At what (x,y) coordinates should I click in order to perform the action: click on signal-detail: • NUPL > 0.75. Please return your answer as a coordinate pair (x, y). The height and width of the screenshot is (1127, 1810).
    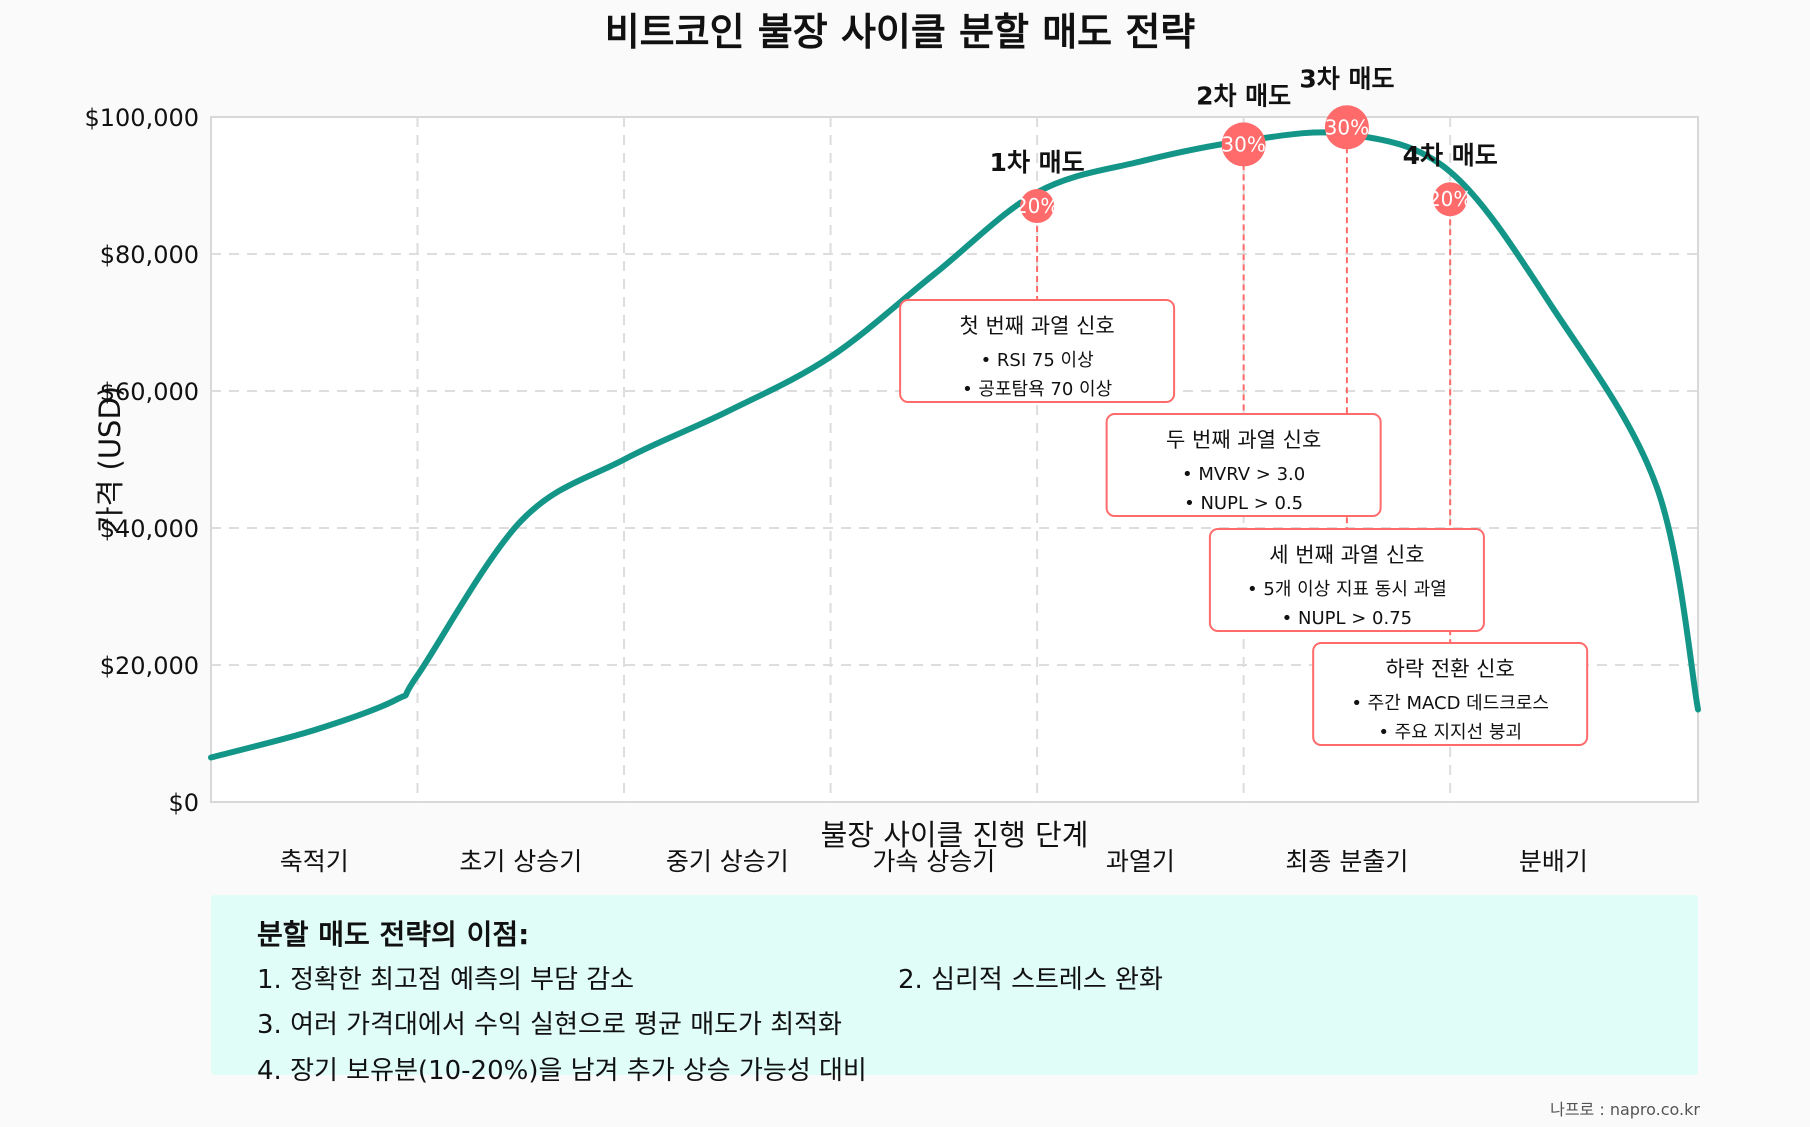
    Looking at the image, I should click on (1347, 618).